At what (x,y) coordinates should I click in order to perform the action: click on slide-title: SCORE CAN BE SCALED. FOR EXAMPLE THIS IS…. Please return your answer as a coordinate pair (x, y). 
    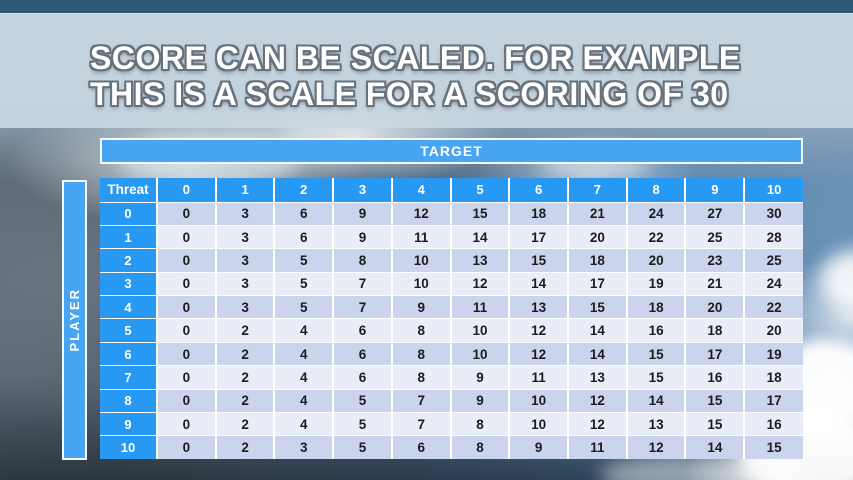
    Looking at the image, I should click on (415, 76).